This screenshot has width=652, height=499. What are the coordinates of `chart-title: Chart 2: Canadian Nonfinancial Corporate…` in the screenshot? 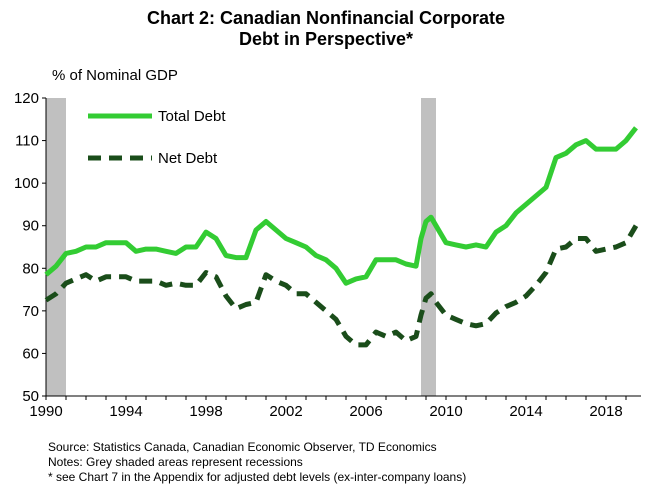 It's located at (326, 29).